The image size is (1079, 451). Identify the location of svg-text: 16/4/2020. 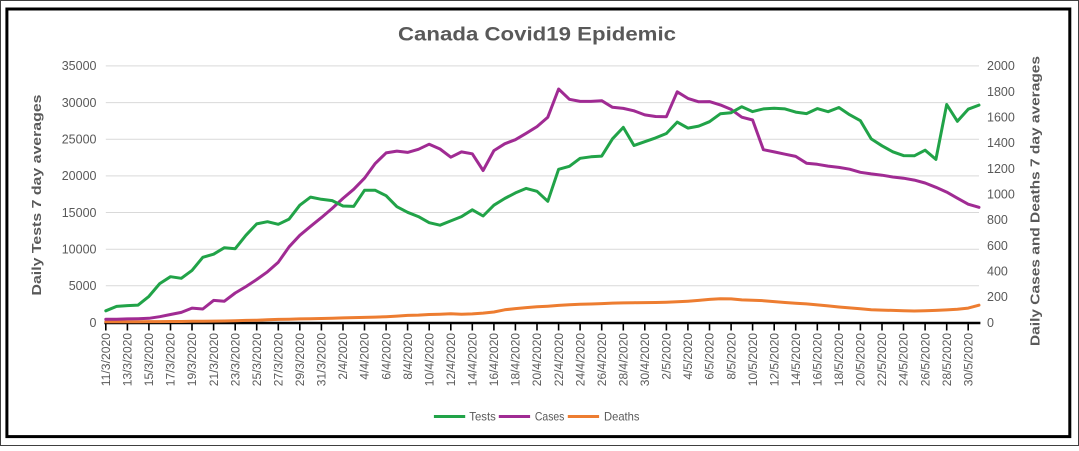
(494, 359).